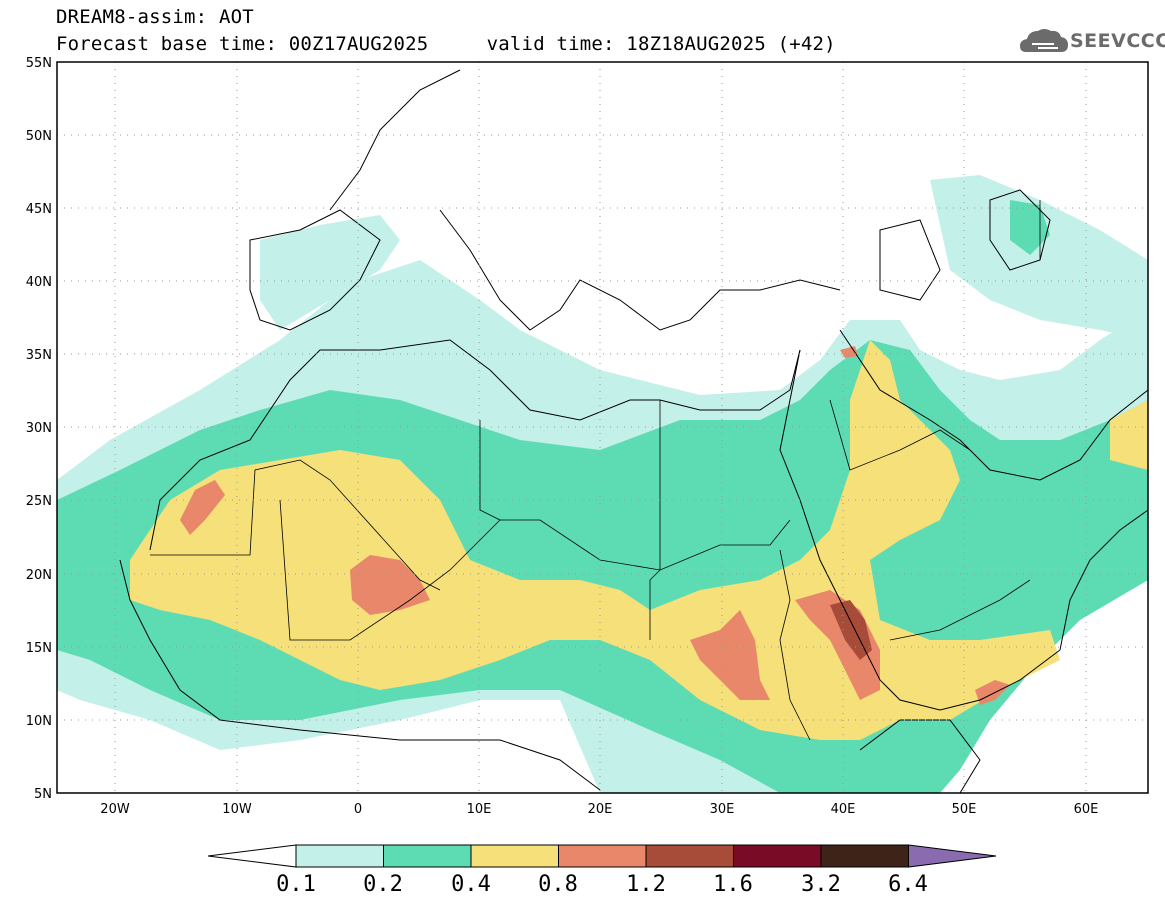  What do you see at coordinates (155, 17) in the screenshot?
I see `map-title: DREAM8-assim: AOT` at bounding box center [155, 17].